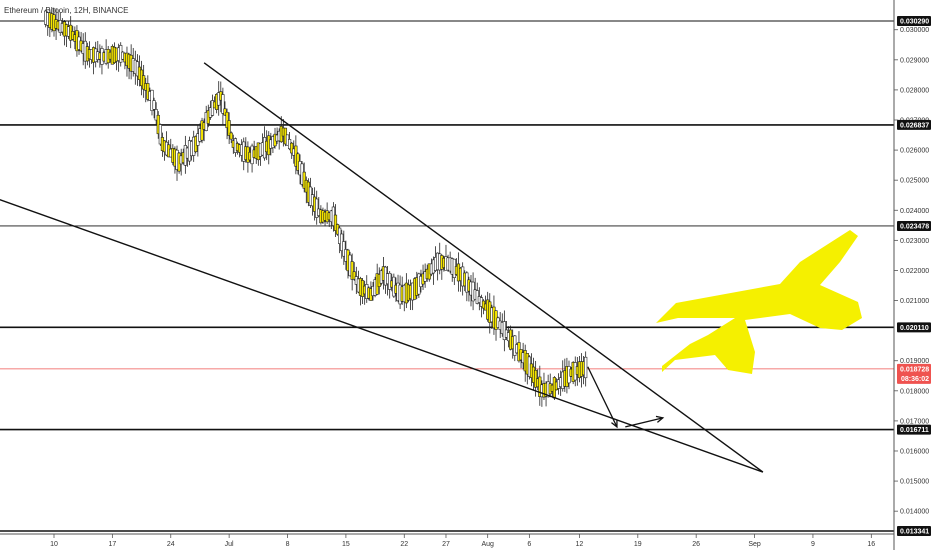 Image resolution: width=932 pixels, height=550 pixels. I want to click on x-tick-label: 24, so click(171, 544).